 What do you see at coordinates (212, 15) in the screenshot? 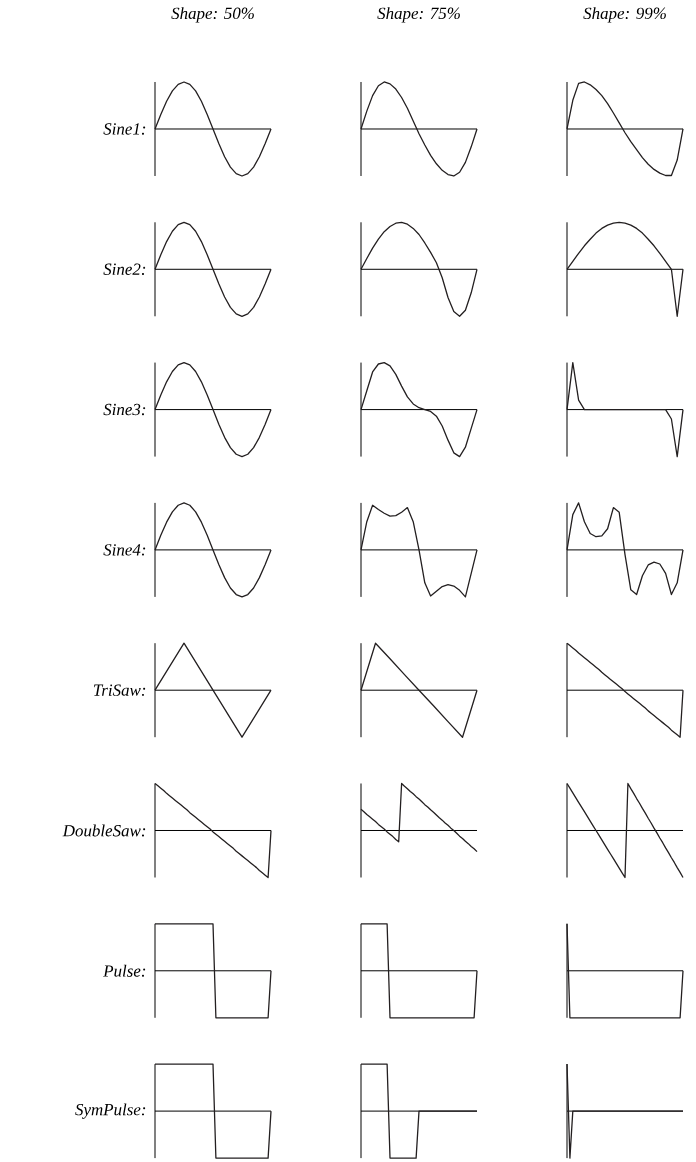
I see `chart-title: Shape: 50%` at bounding box center [212, 15].